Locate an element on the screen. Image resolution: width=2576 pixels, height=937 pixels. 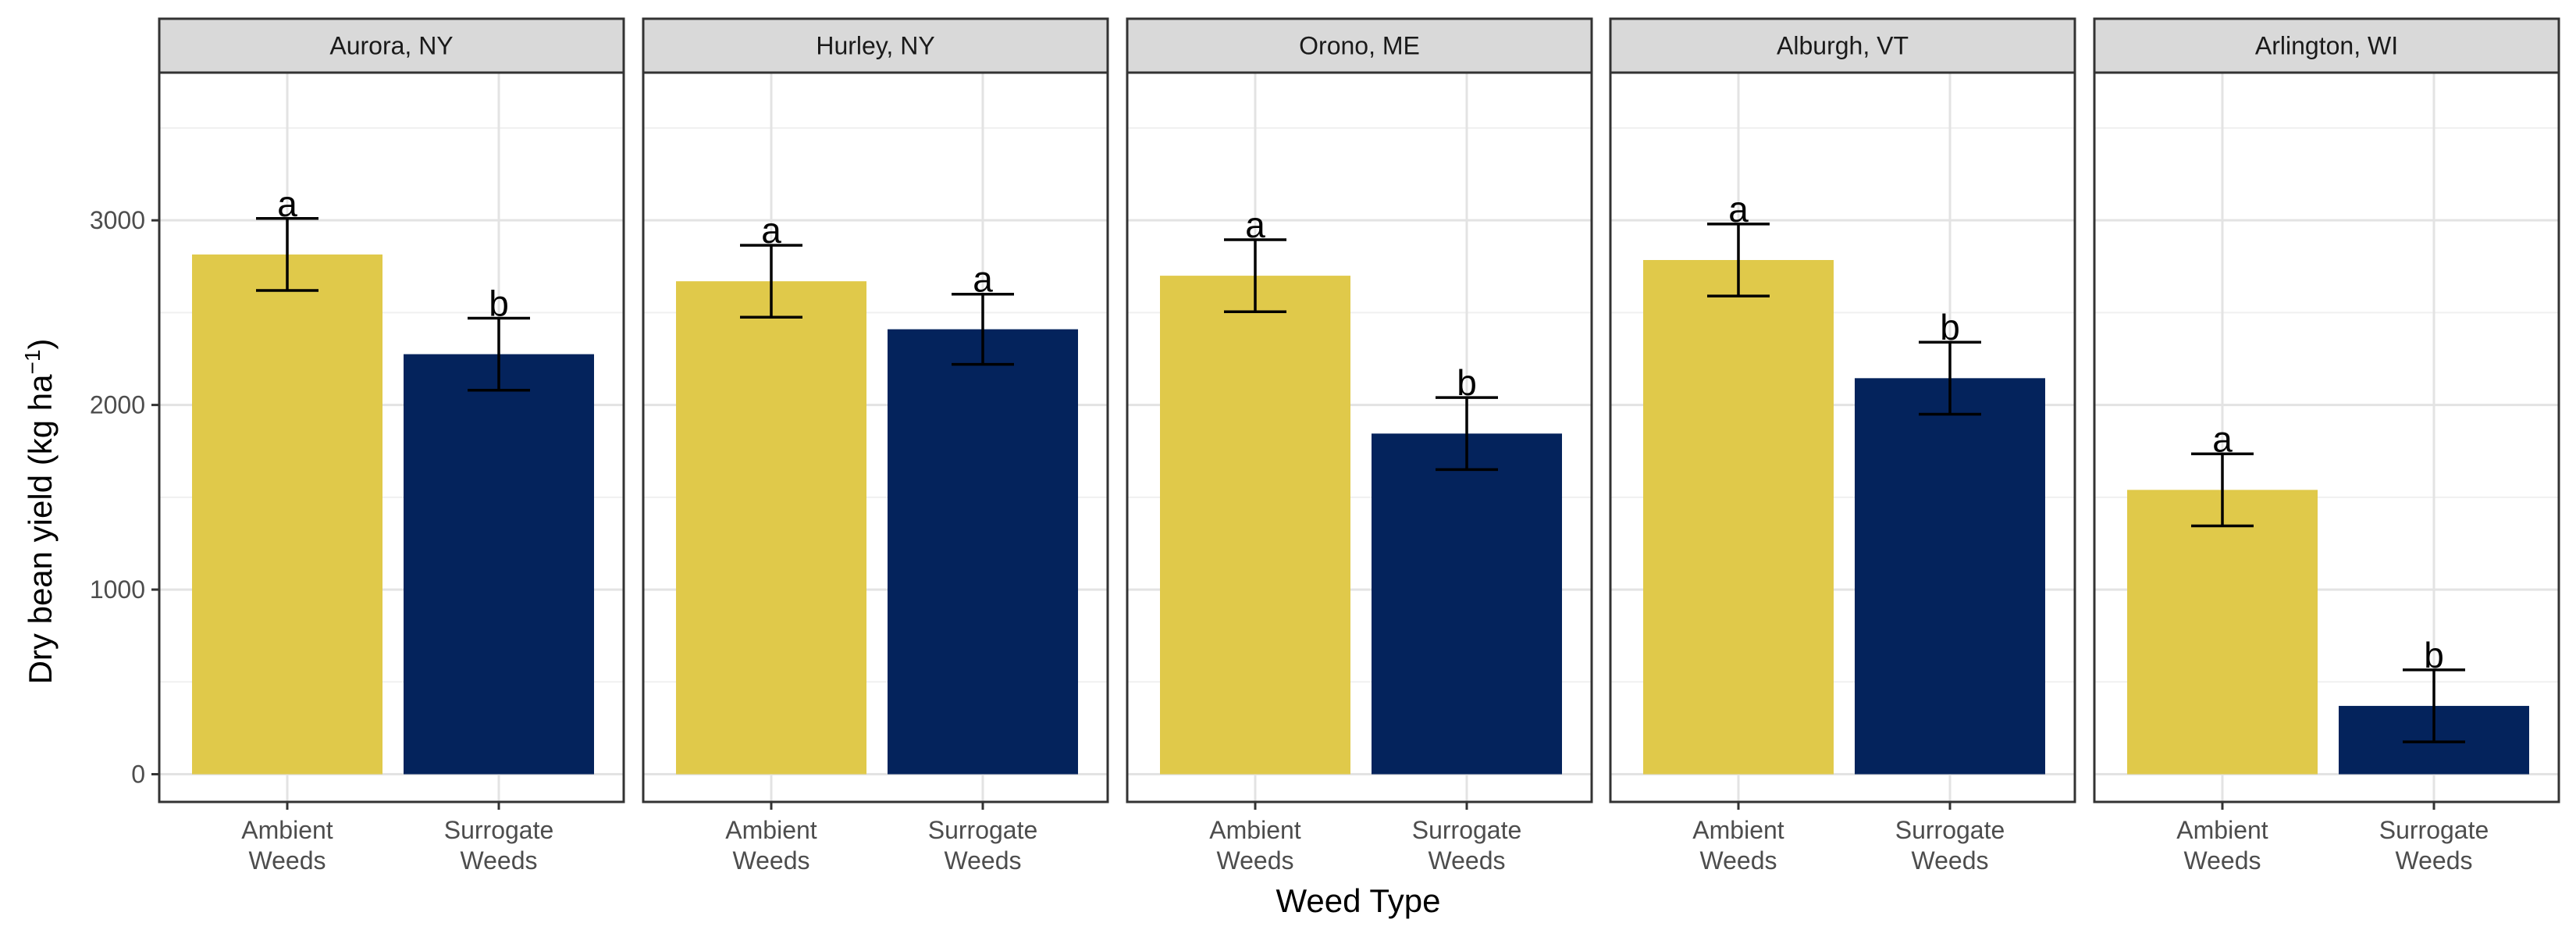
y-axis-title-superscript: −1 is located at coordinates (32, 362).